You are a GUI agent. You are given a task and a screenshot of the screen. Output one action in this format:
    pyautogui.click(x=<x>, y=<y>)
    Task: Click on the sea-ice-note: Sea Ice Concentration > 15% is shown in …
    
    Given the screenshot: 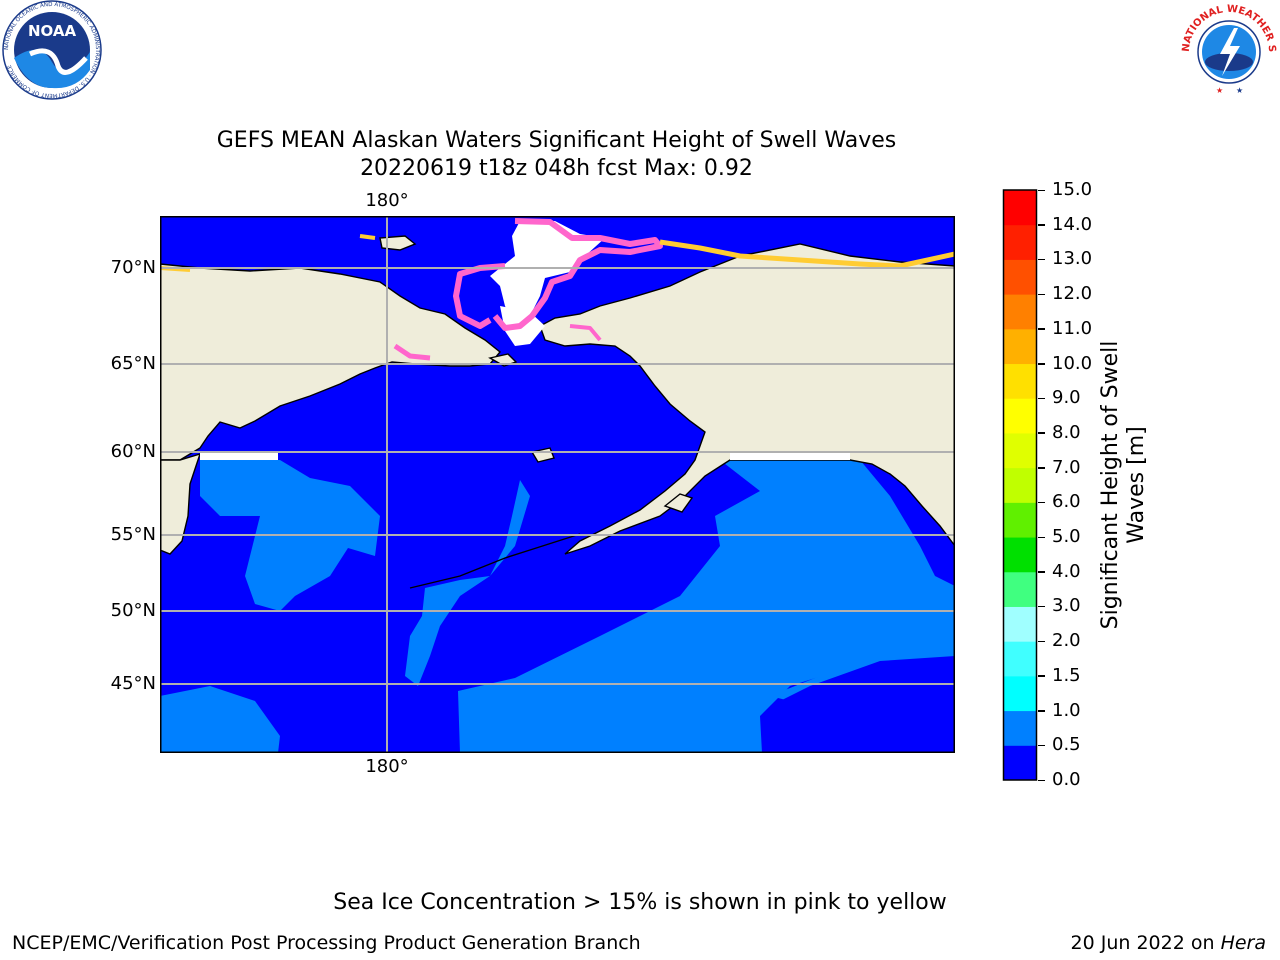 What is the action you would take?
    pyautogui.click(x=640, y=902)
    